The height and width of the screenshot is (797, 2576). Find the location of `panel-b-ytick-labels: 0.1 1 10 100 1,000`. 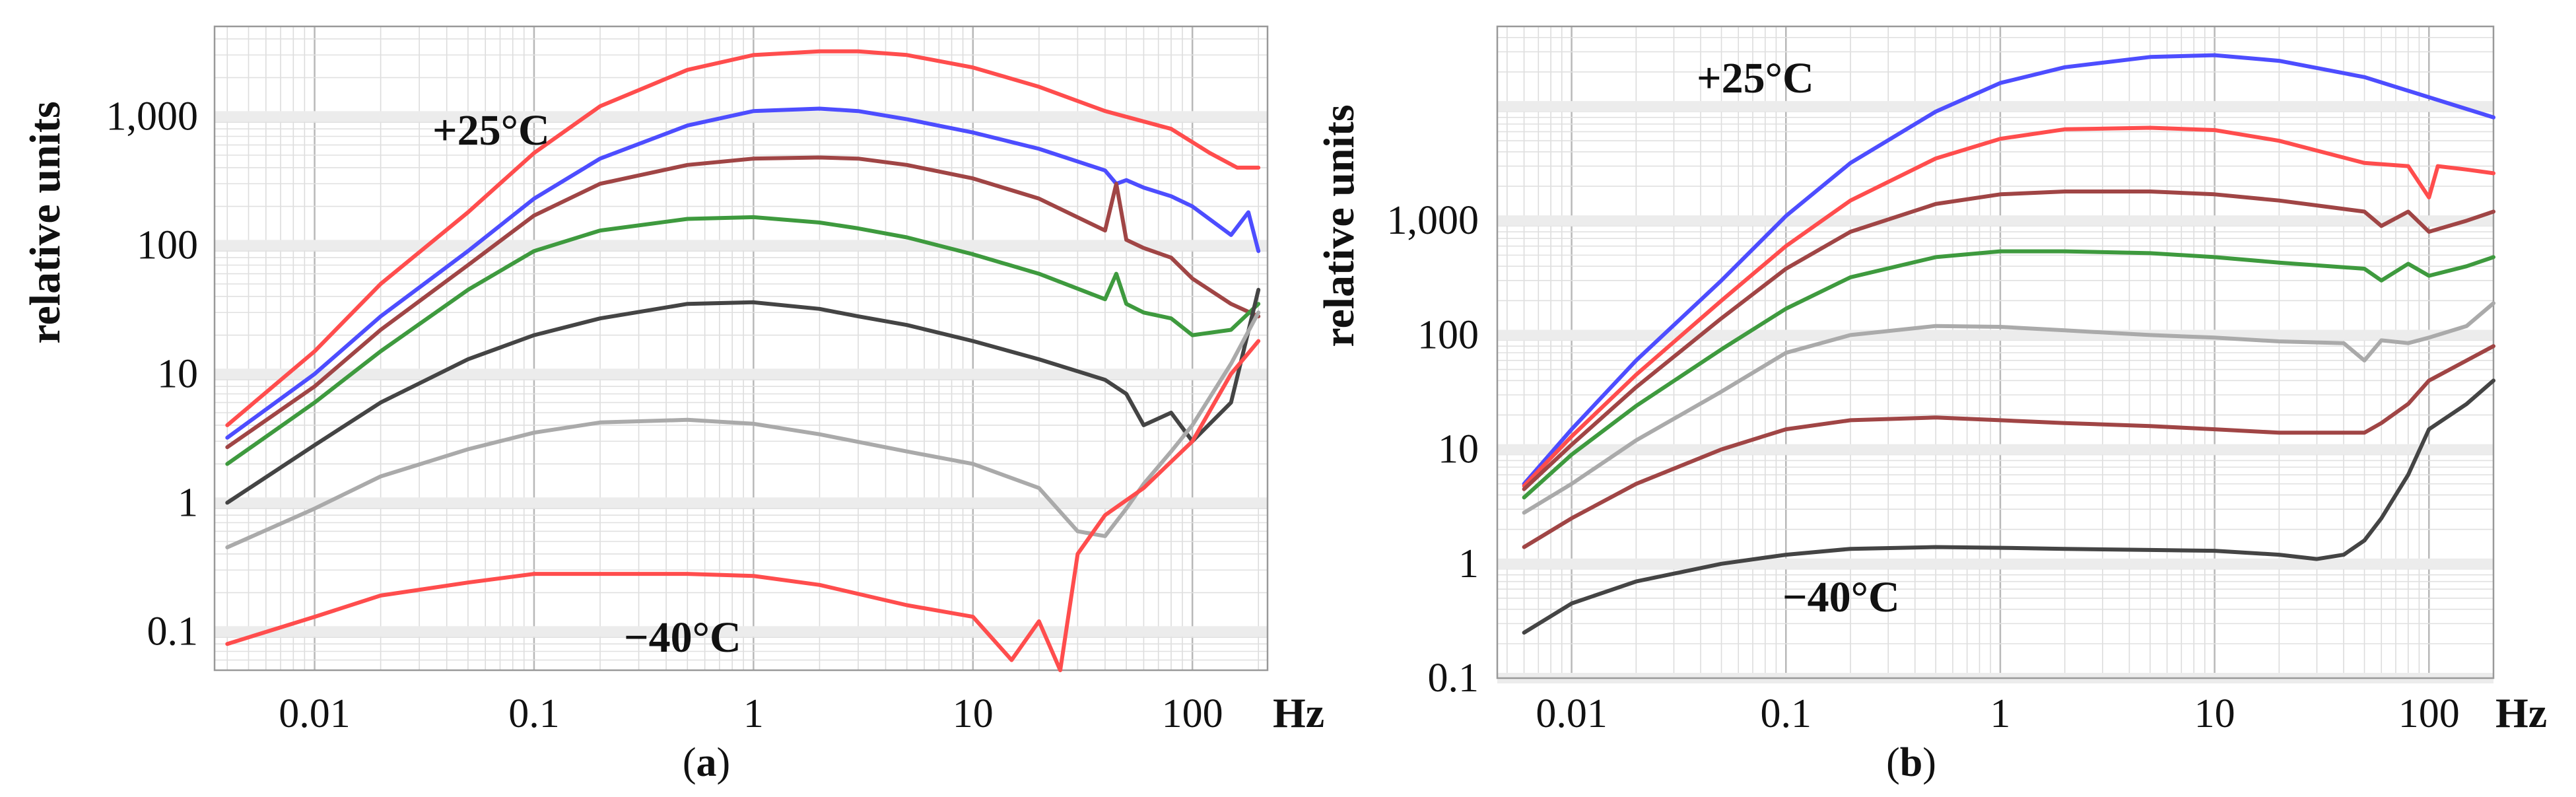

panel-b-ytick-labels: 0.1 1 10 100 1,000 is located at coordinates (1433, 449).